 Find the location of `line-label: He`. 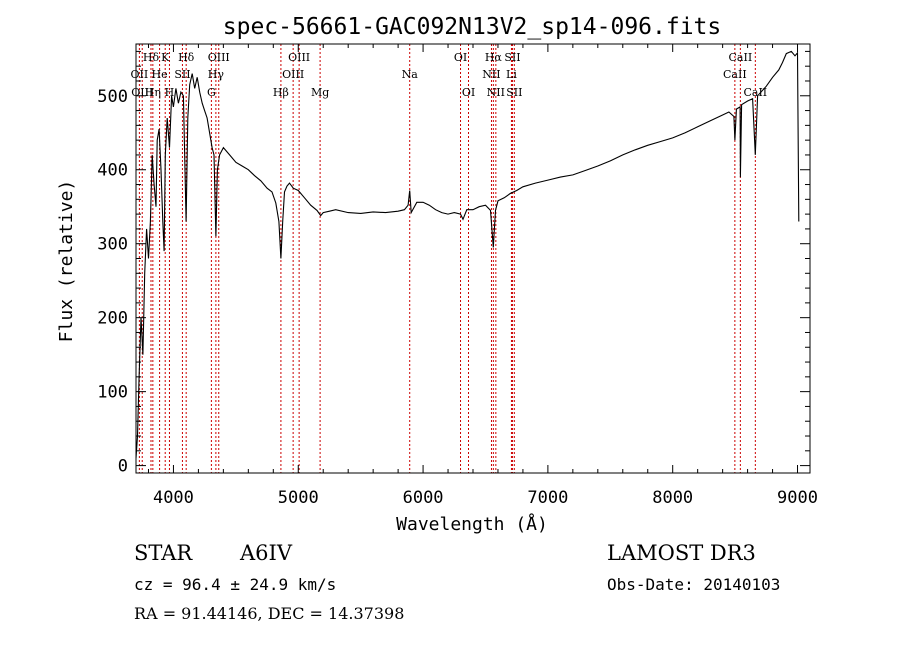

line-label: He is located at coordinates (160, 74).